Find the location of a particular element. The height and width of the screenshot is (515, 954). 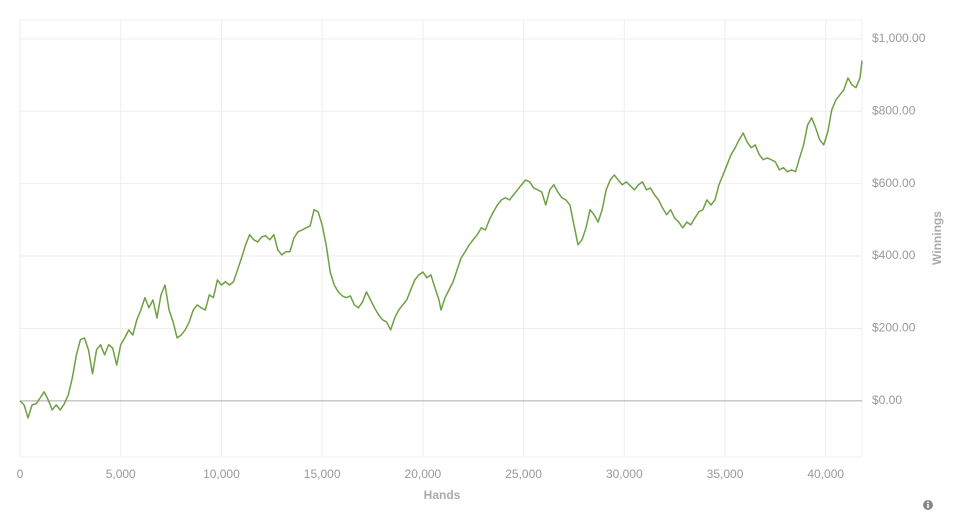

y-tick-label: $600.00 is located at coordinates (894, 183).